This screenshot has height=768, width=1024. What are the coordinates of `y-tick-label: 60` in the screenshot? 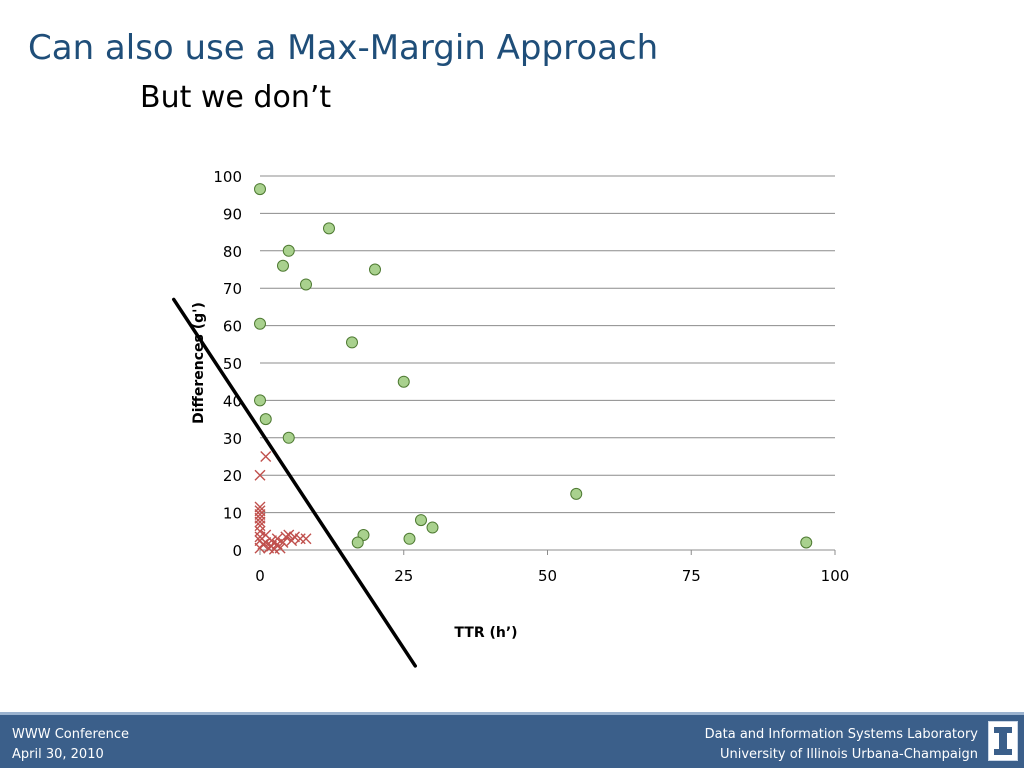 It's located at (232, 327).